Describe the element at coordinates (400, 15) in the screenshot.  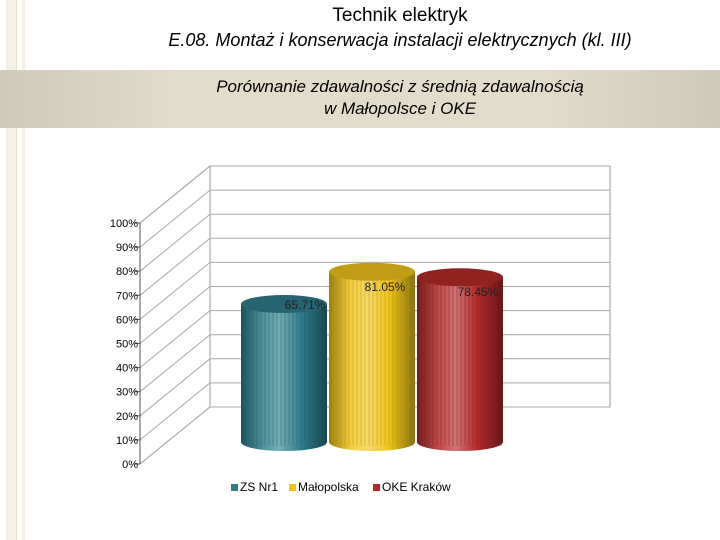
I see `slide-title: Technik elektryk` at that location.